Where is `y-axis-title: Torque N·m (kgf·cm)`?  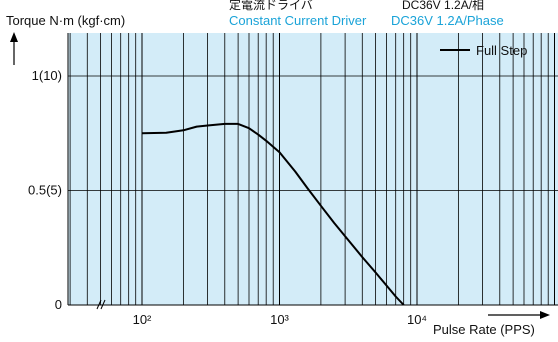 y-axis-title: Torque N·m (kgf·cm) is located at coordinates (65, 20).